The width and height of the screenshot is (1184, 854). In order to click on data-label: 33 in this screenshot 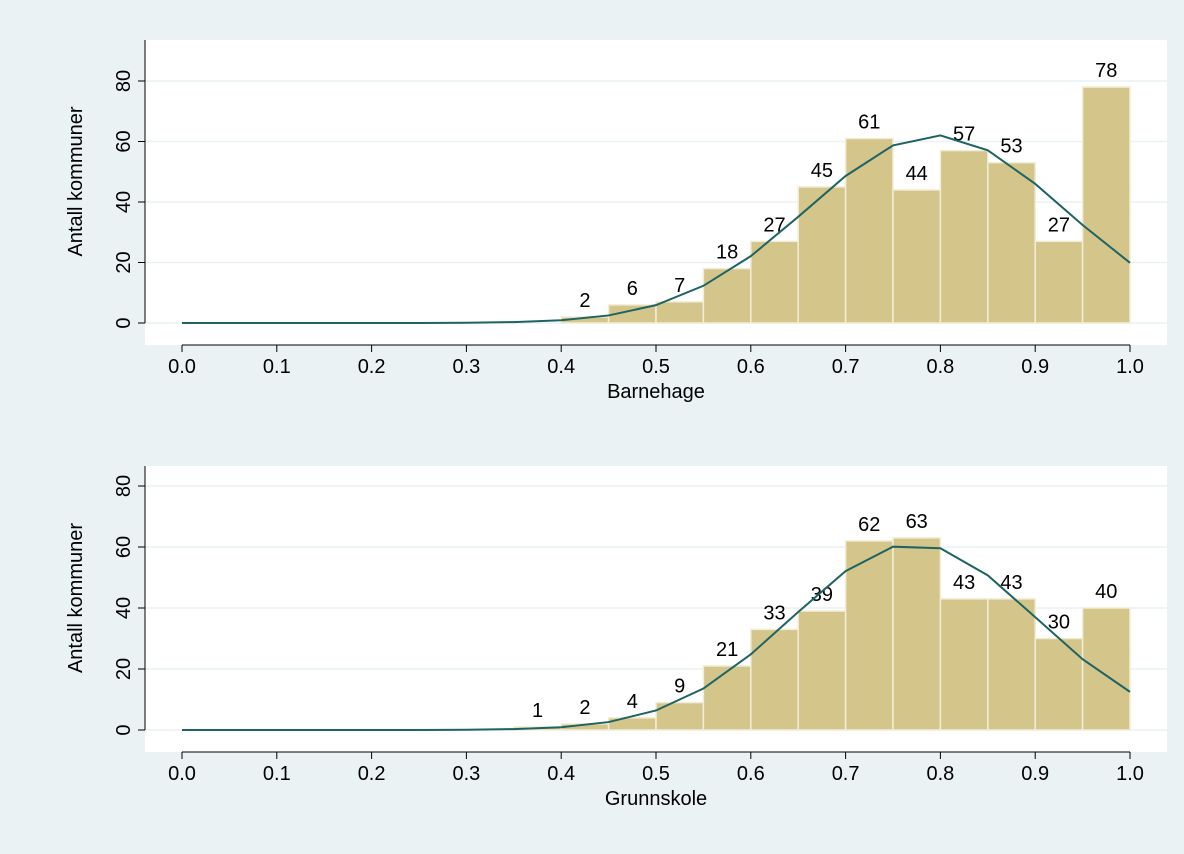, I will do `click(774, 613)`.